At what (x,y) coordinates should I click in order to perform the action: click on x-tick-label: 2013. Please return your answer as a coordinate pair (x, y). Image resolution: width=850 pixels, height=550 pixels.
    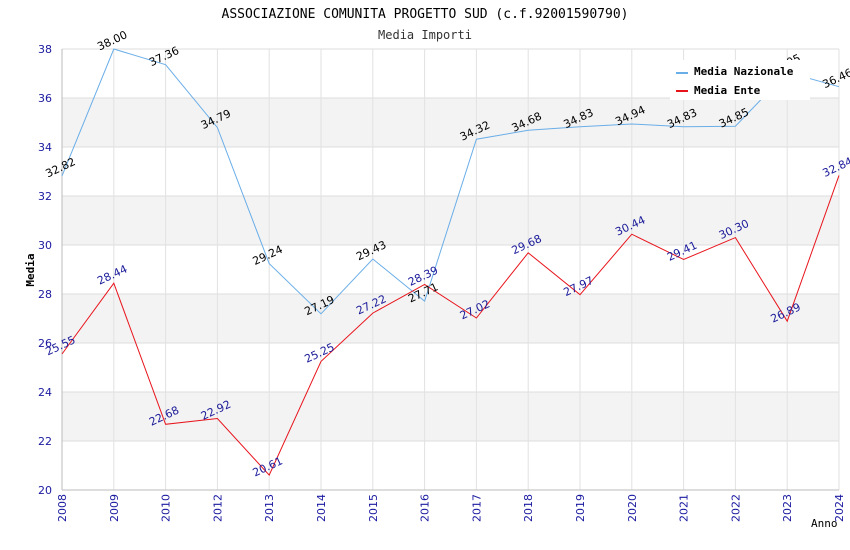
    Looking at the image, I should click on (269, 508).